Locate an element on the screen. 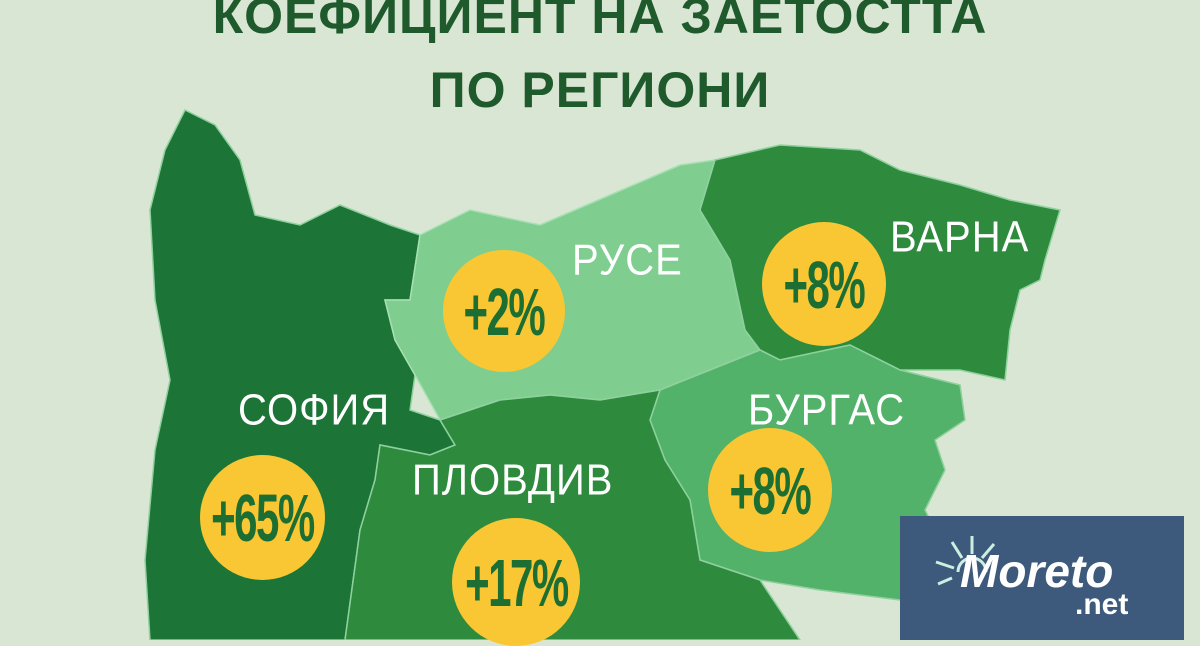  logo-suffix: .net is located at coordinates (1102, 604).